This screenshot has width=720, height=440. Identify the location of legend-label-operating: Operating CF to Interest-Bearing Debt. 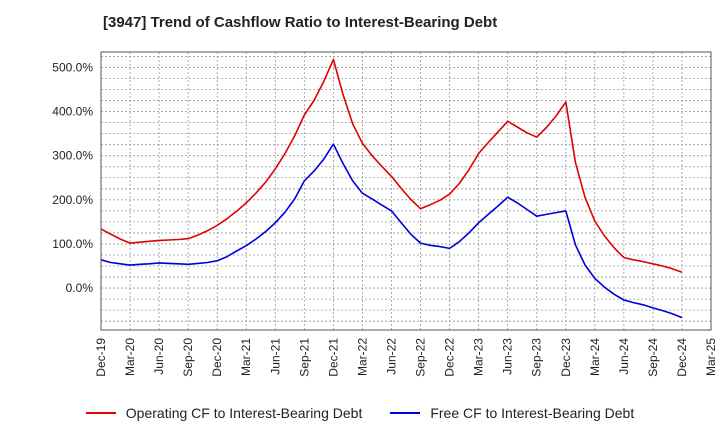
(244, 413).